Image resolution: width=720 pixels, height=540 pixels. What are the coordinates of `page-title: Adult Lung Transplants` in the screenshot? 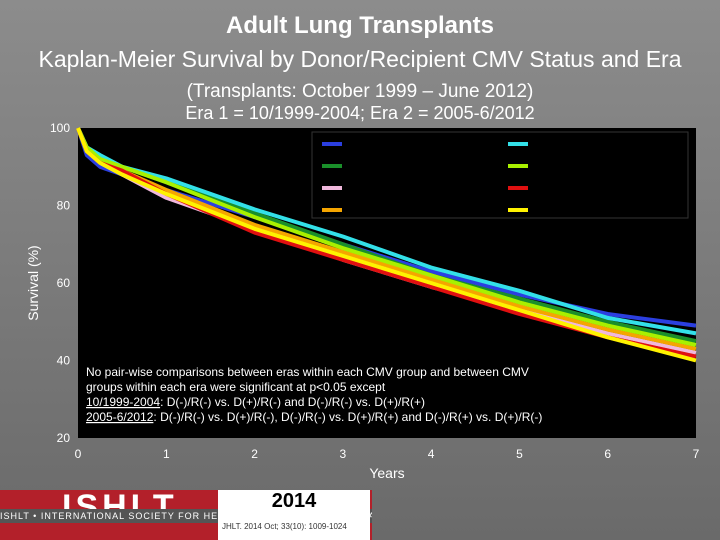 It's located at (360, 25).